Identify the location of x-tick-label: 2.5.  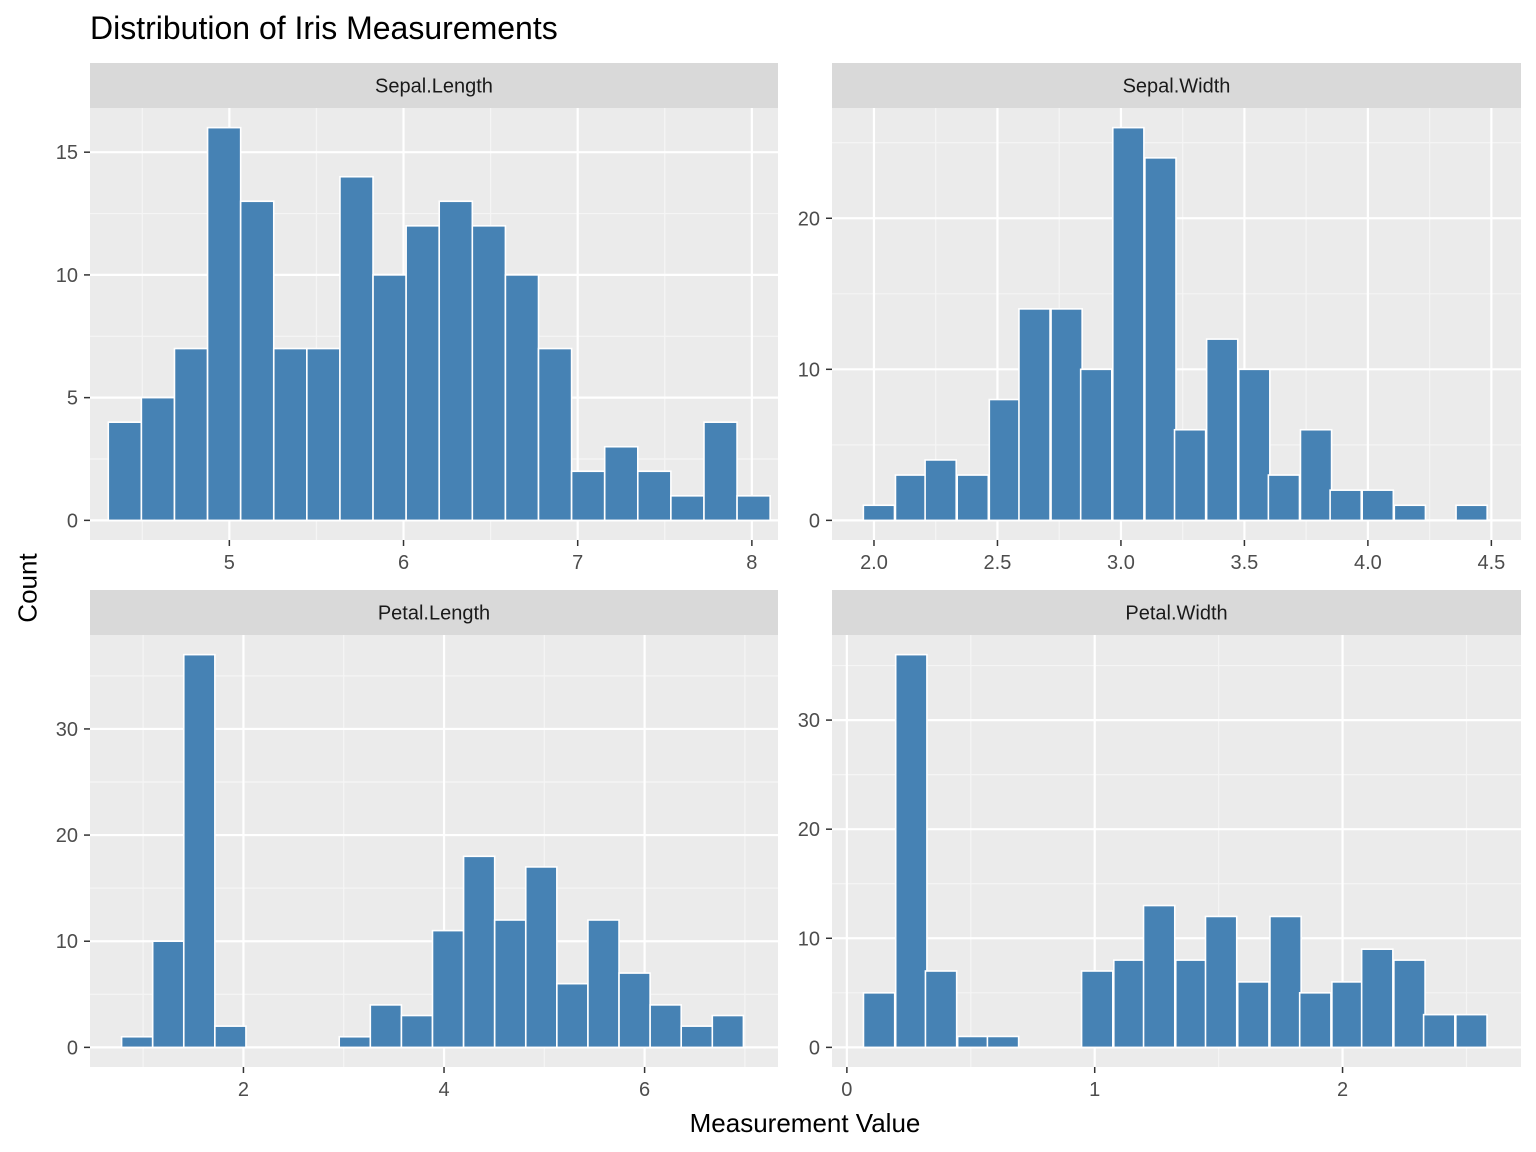
(998, 563).